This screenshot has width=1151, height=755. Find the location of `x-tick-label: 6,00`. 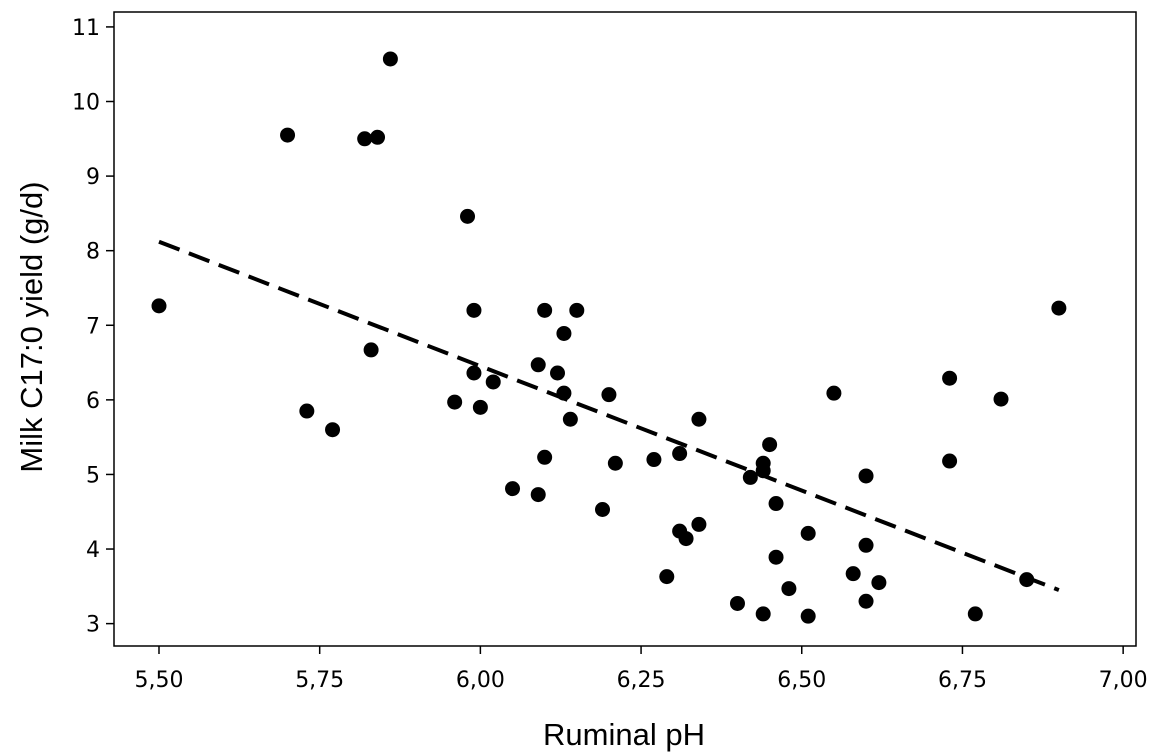

x-tick-label: 6,00 is located at coordinates (480, 680).